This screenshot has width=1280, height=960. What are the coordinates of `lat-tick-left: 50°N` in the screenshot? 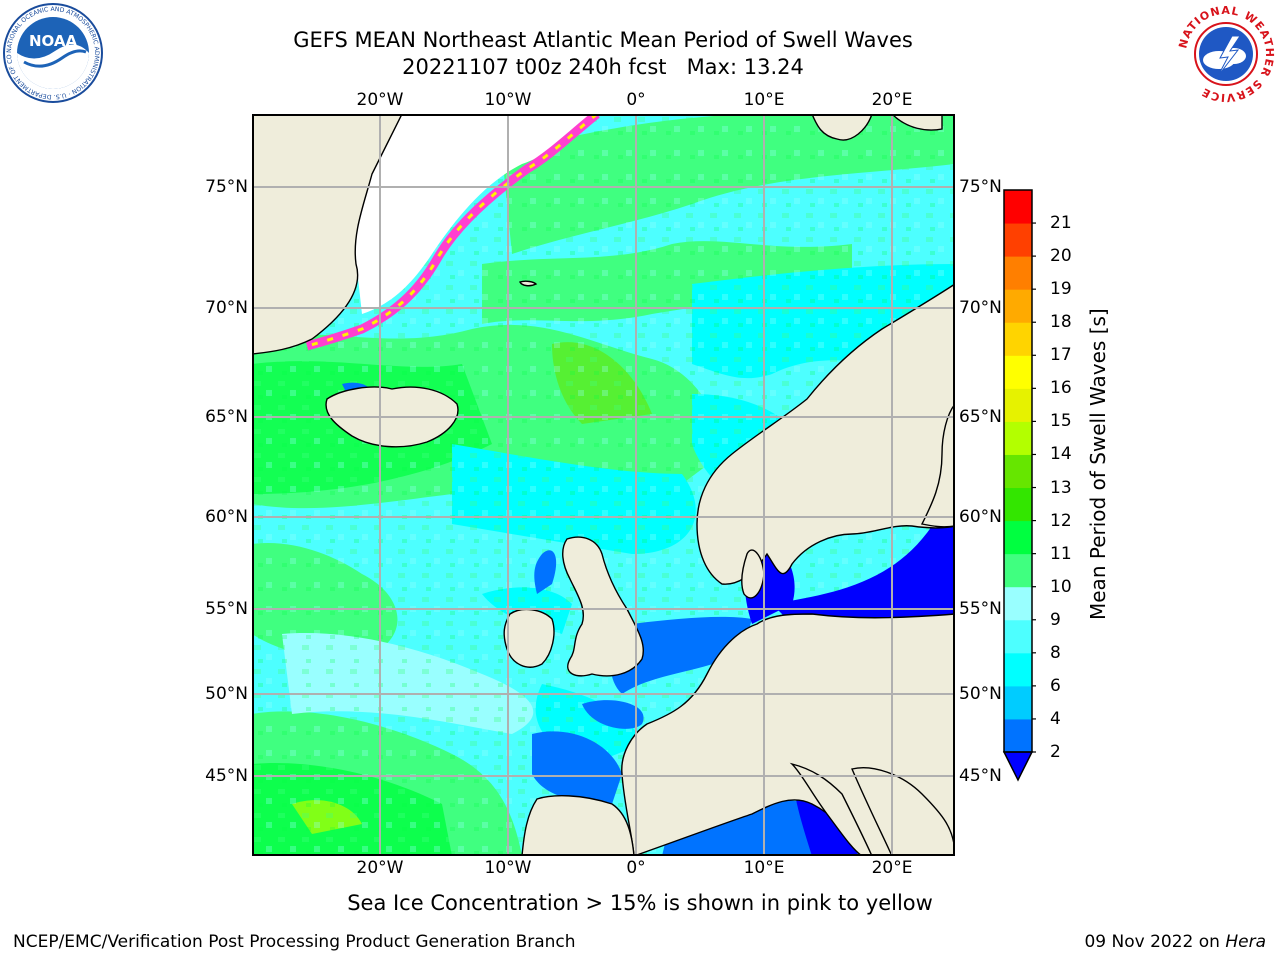 It's located at (226, 694).